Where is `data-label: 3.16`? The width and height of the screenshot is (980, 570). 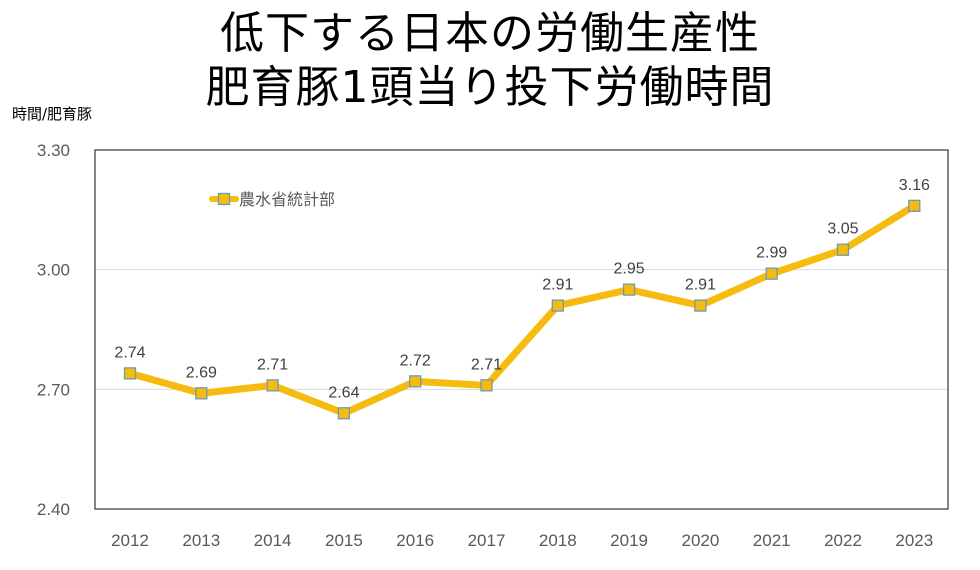
data-label: 3.16 is located at coordinates (914, 185).